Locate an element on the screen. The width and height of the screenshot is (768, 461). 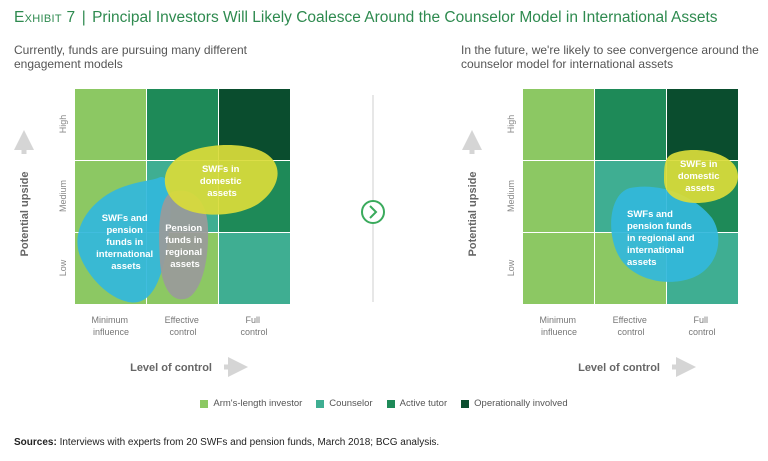
right-cell-med-min is located at coordinates (558, 196).